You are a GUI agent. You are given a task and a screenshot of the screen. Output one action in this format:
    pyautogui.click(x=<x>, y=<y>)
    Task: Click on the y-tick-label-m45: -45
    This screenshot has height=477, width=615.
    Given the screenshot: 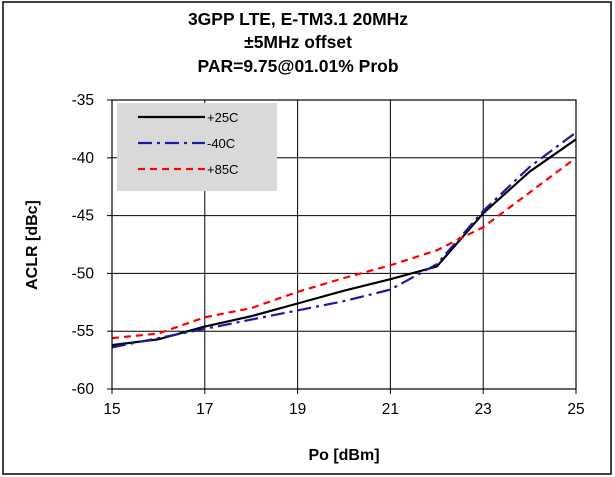 What is the action you would take?
    pyautogui.click(x=83, y=216)
    